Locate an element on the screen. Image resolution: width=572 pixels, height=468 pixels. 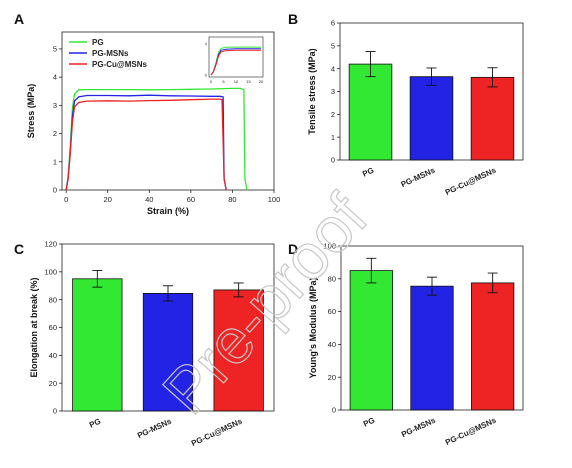
chart-d-y-tick-label: 100 is located at coordinates (329, 246).